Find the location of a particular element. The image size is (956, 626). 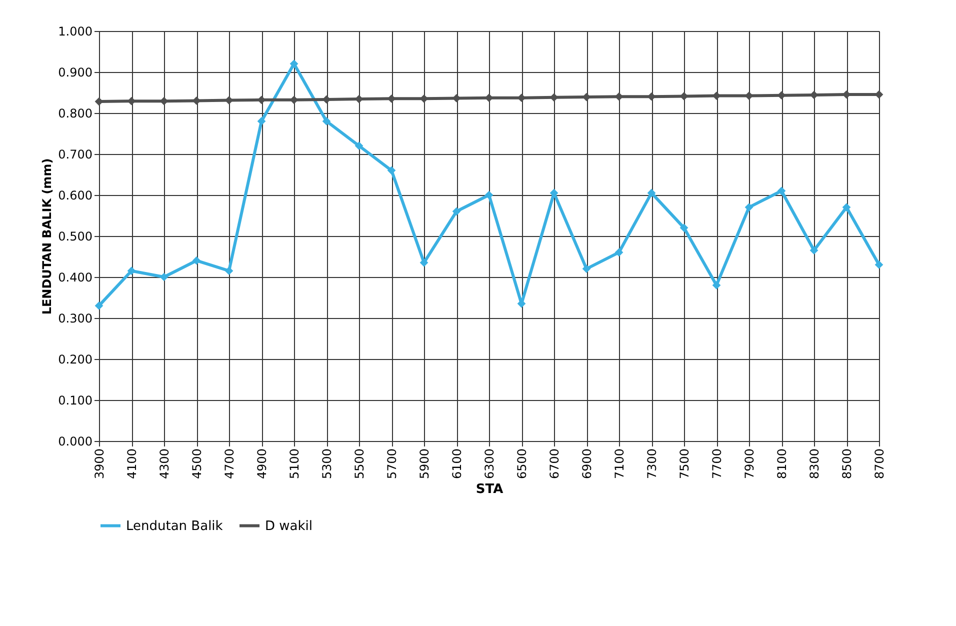

x-tick-label: 7300 is located at coordinates (652, 464).